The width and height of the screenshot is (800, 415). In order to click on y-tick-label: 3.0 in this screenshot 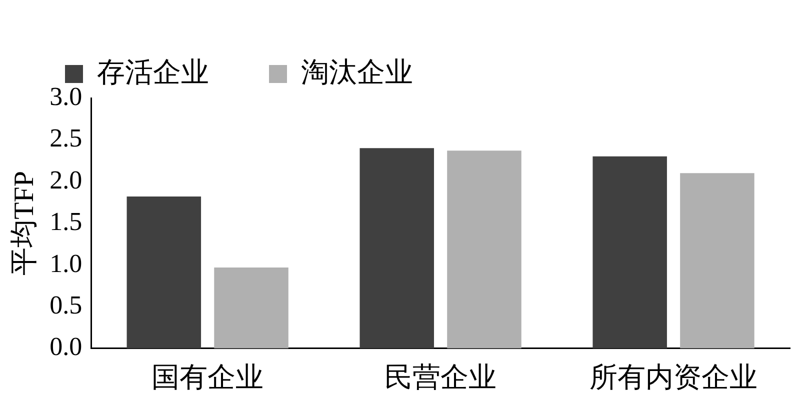, I will do `click(66, 96)`.